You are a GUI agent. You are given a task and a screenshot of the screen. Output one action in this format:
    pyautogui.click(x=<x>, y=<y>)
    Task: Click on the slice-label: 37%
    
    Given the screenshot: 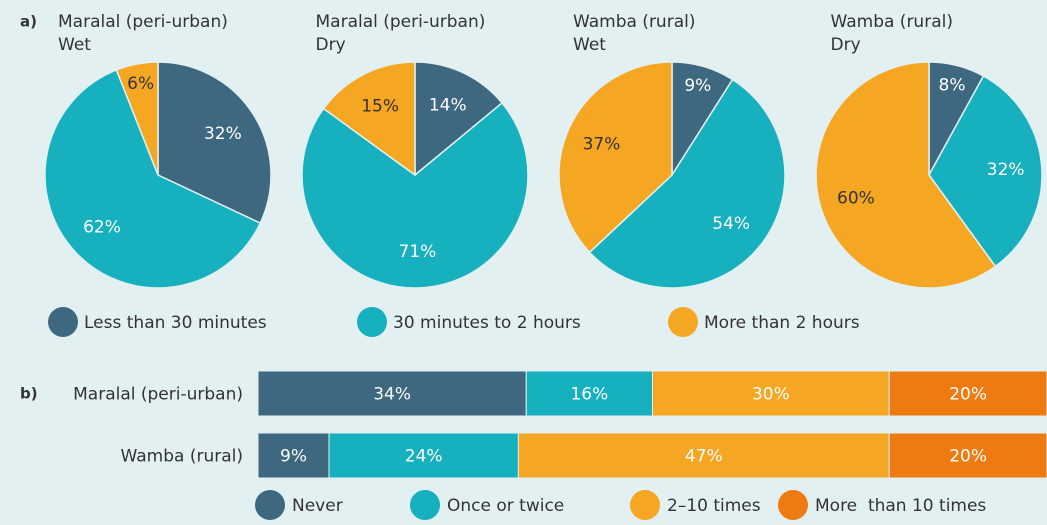 What is the action you would take?
    pyautogui.click(x=602, y=144)
    